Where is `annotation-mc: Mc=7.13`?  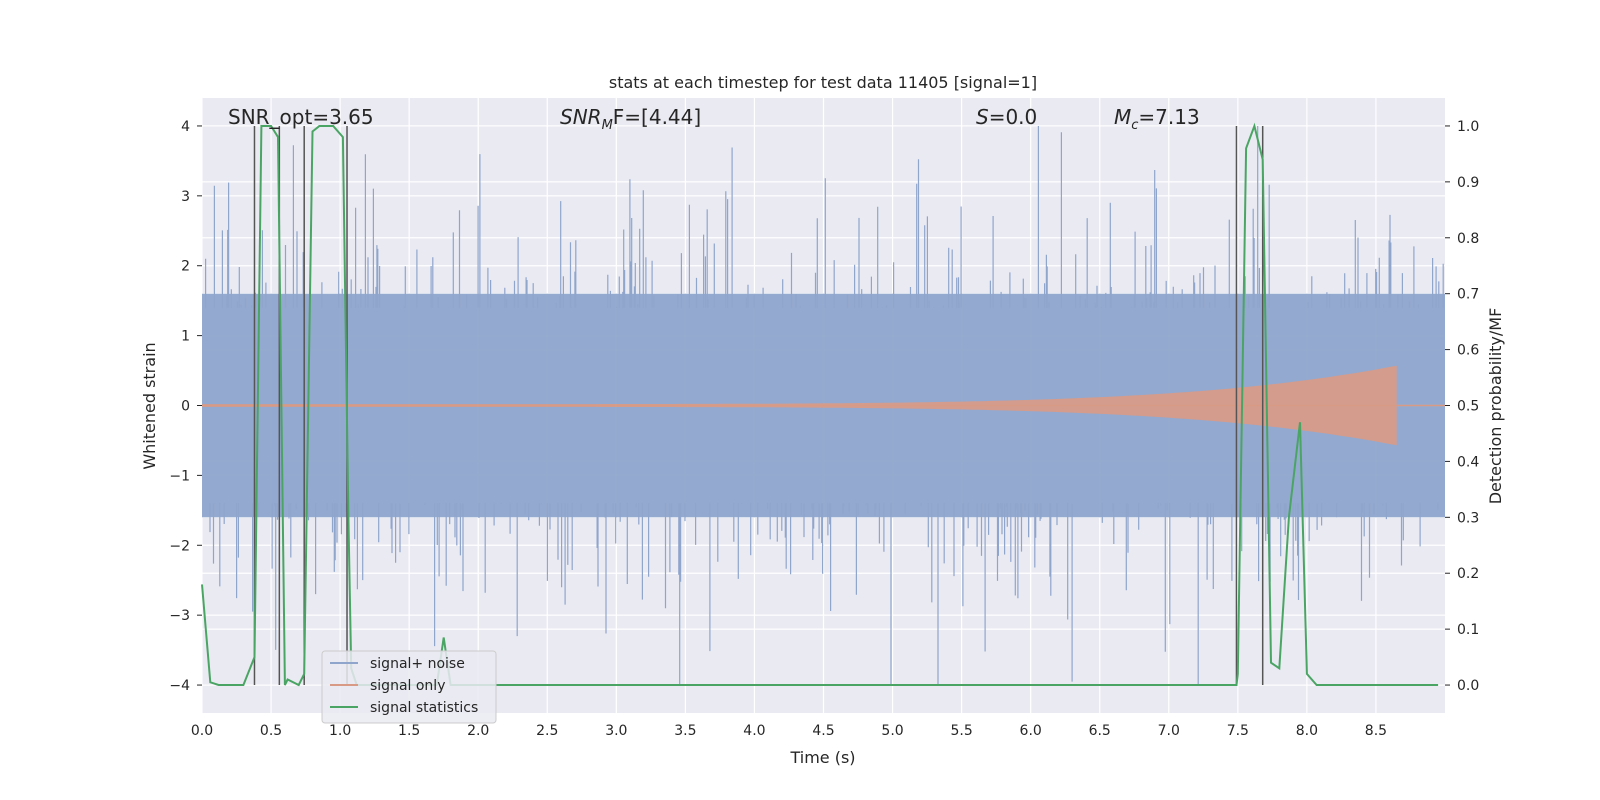 annotation-mc: Mc=7.13 is located at coordinates (1157, 119).